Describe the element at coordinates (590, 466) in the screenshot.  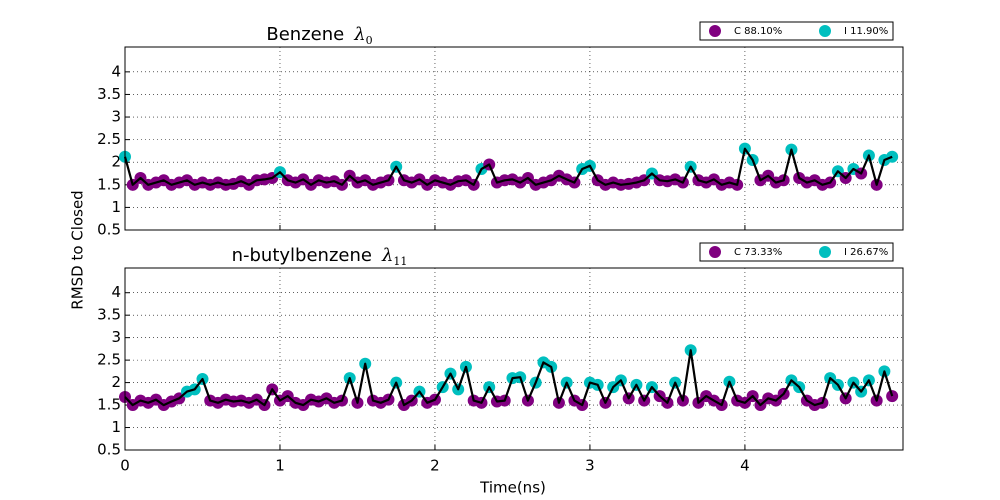
I see `x-tick-label: 3` at that location.